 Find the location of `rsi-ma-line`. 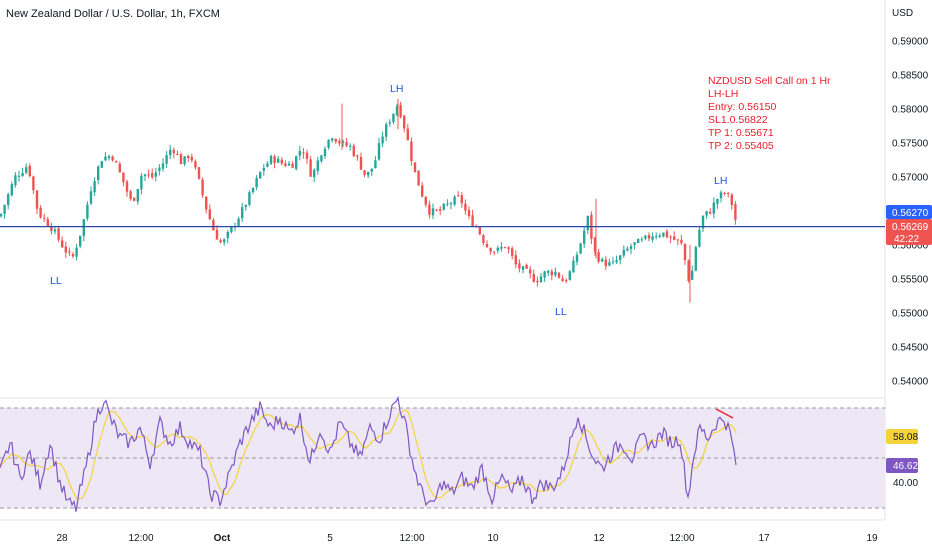

rsi-ma-line is located at coordinates (368, 454).